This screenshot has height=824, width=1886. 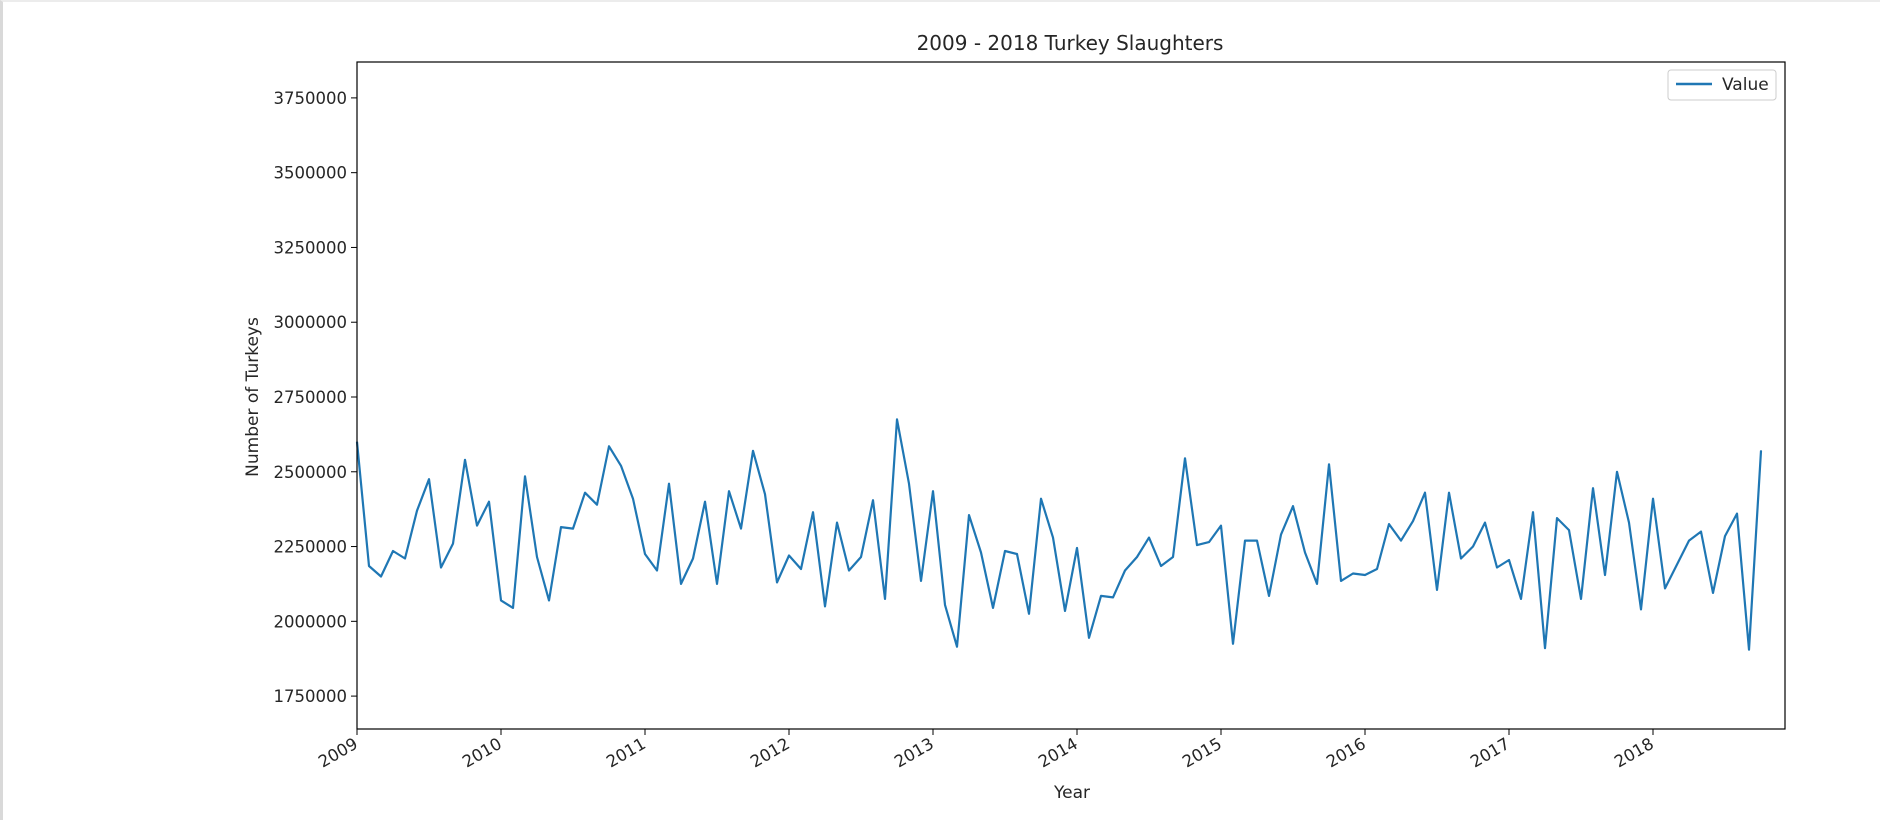 I want to click on y-tick-label: 3750000, so click(x=311, y=98).